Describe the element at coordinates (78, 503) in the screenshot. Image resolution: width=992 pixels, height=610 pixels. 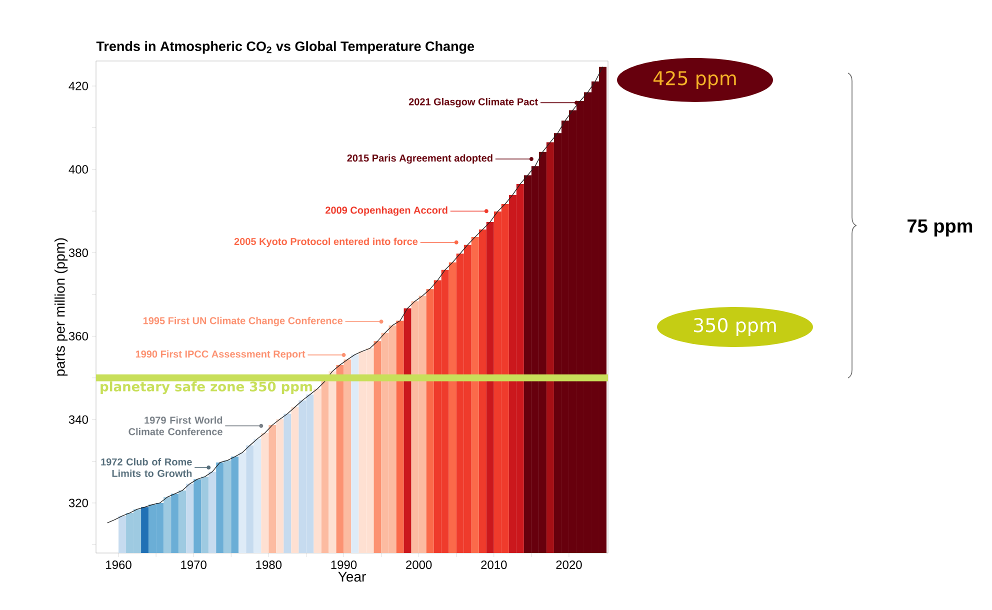
I see `y-tick-label: 320` at that location.